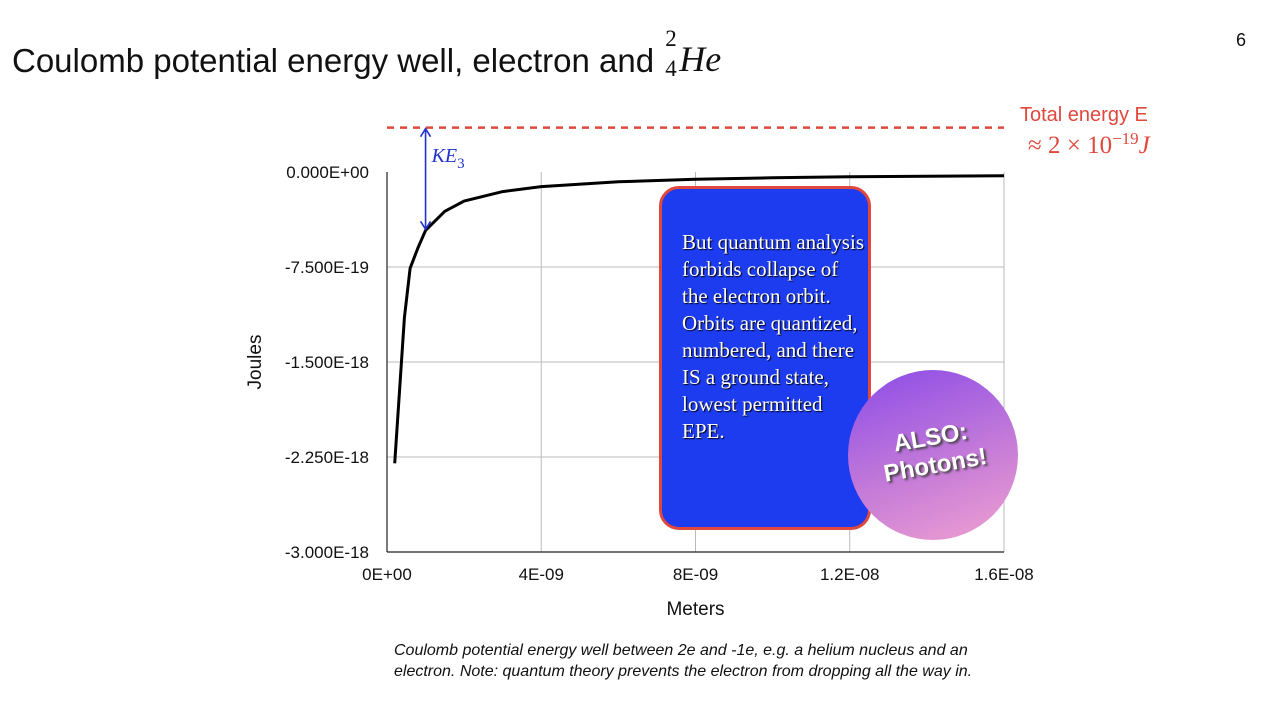 The height and width of the screenshot is (720, 1280). Describe the element at coordinates (695, 609) in the screenshot. I see `x-axis-label: Meters` at that location.